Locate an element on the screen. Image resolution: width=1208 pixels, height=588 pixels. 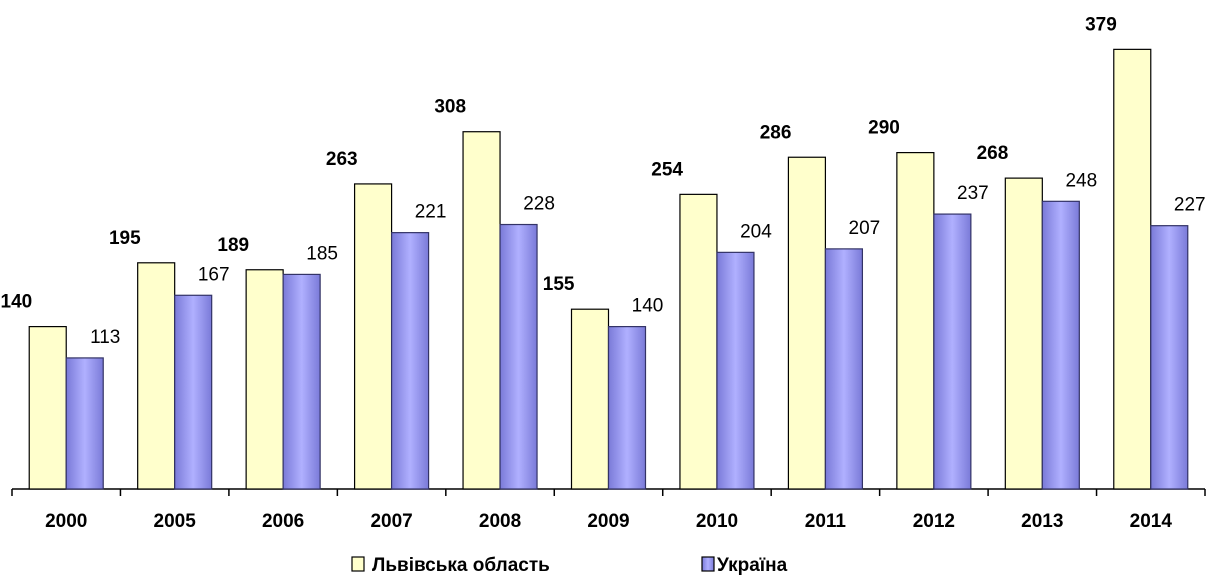
data-label: 113 is located at coordinates (105, 337).